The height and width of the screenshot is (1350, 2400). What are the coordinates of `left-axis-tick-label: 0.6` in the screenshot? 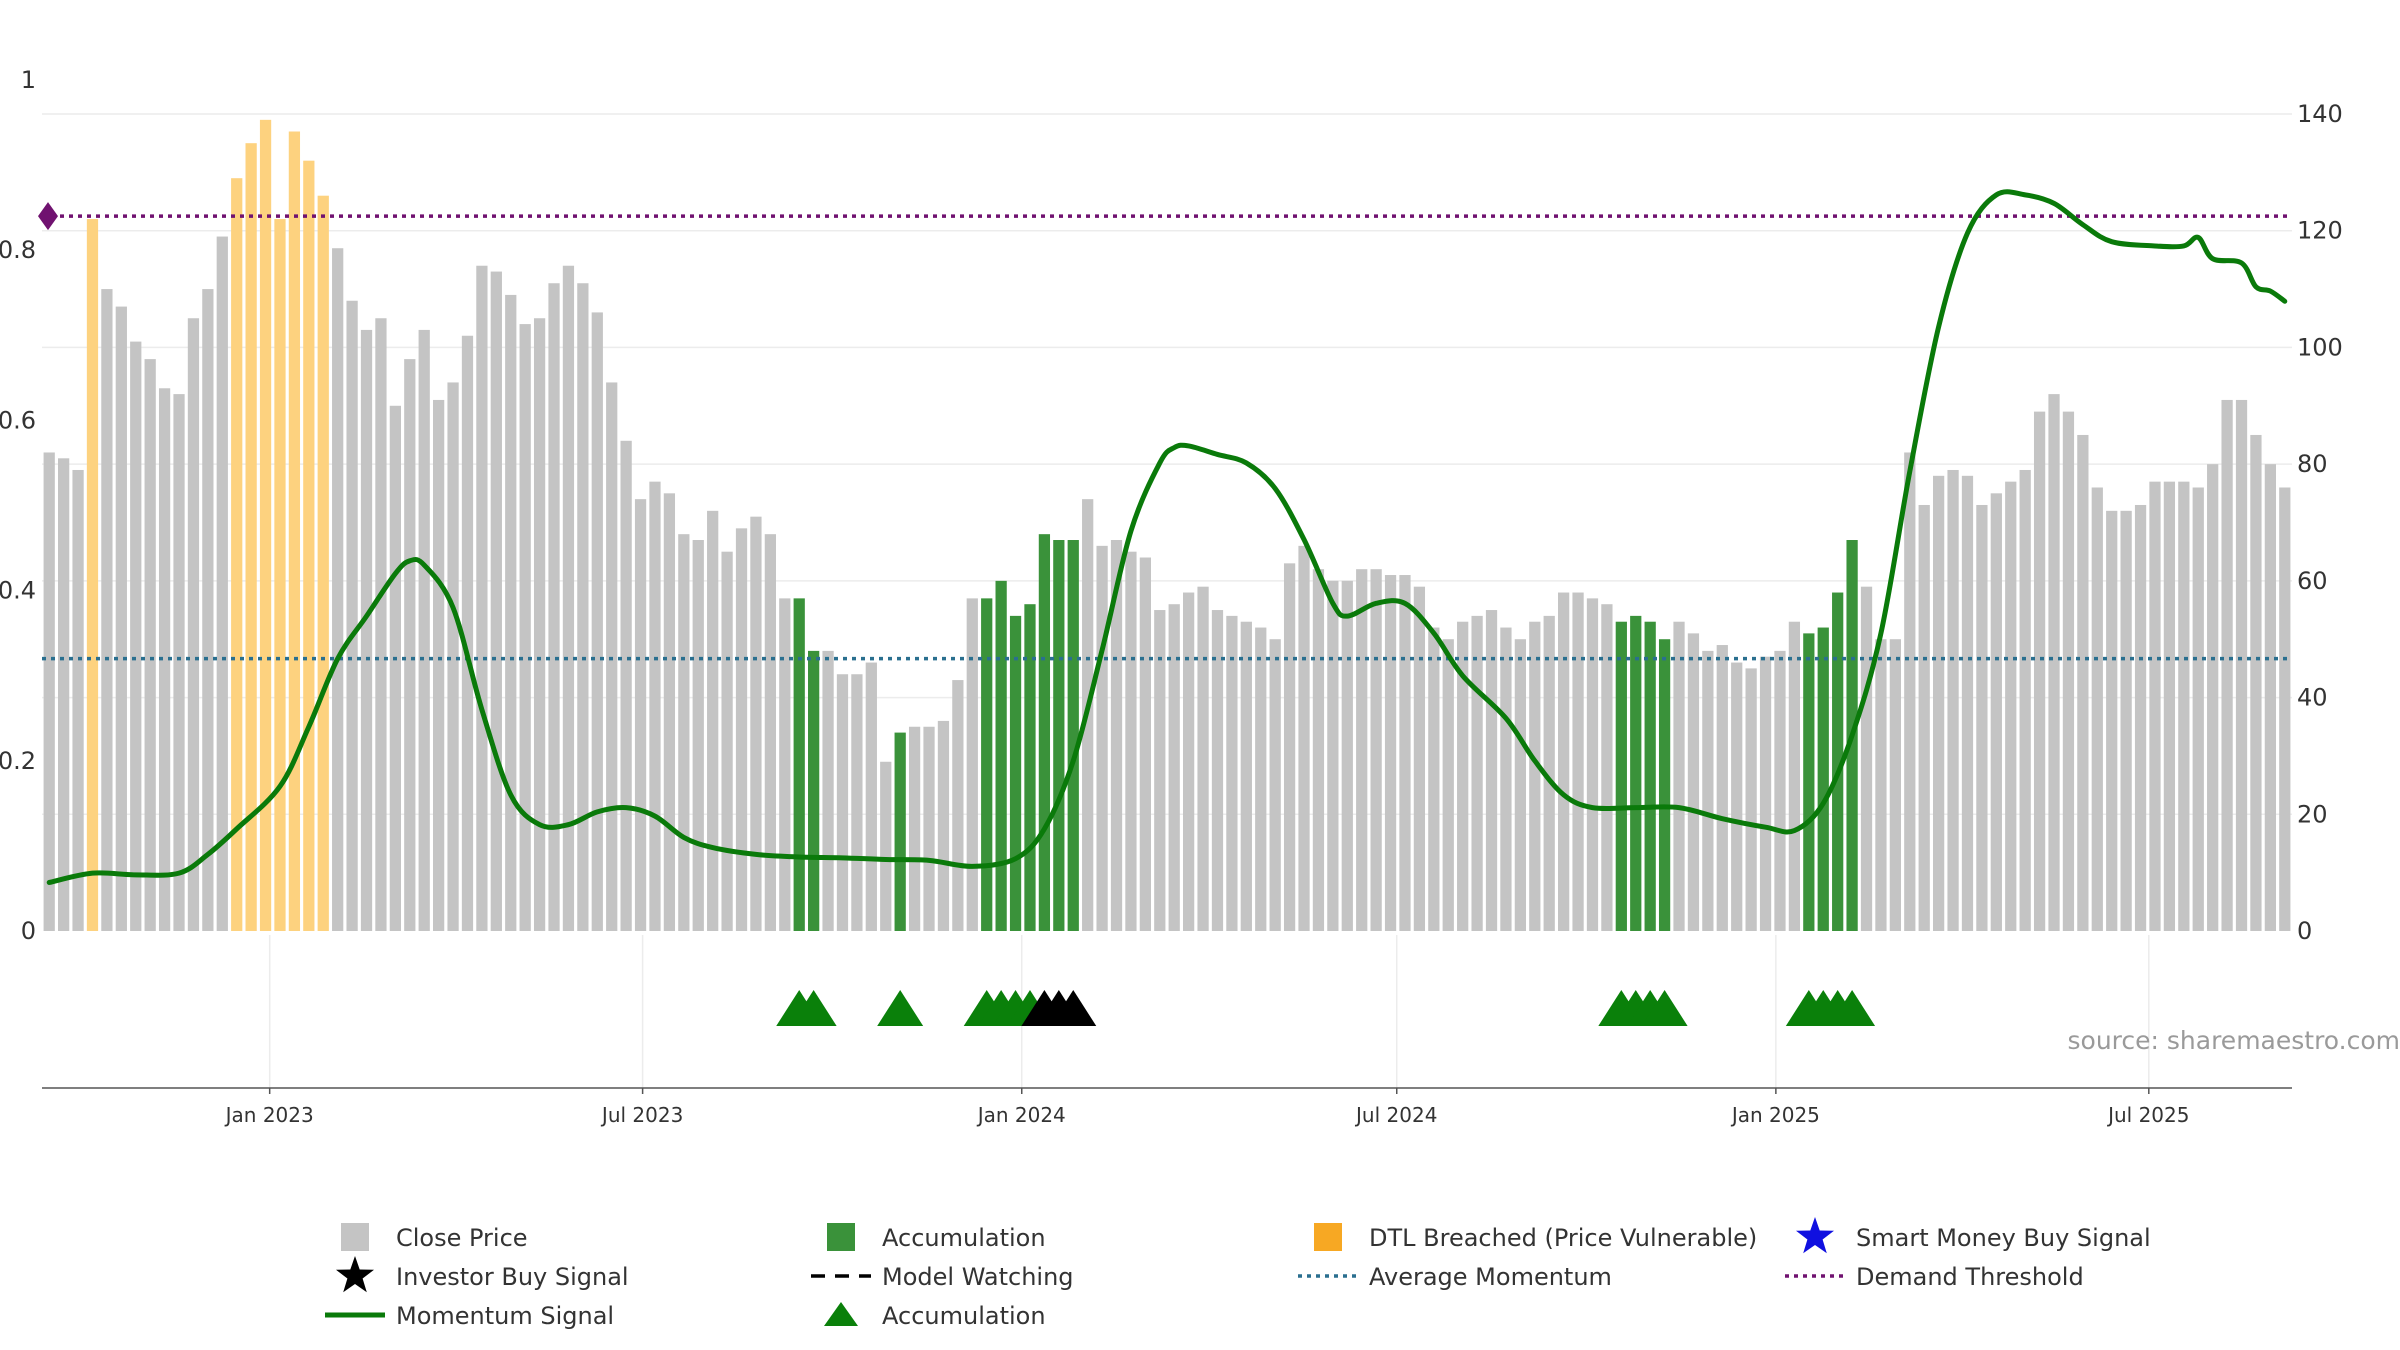 It's located at (18, 420).